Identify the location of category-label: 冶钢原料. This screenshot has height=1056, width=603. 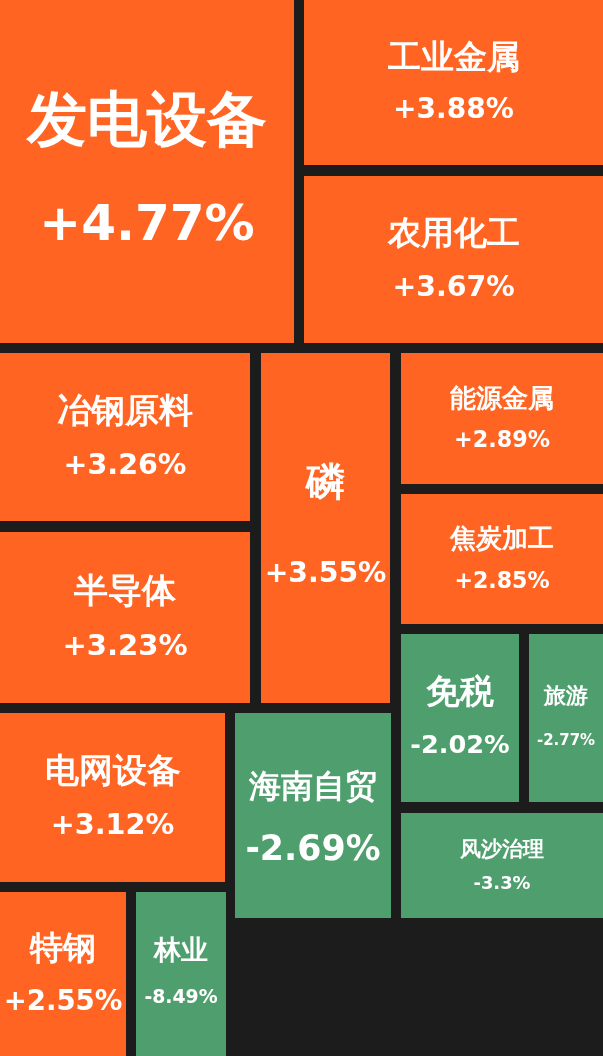
(125, 410).